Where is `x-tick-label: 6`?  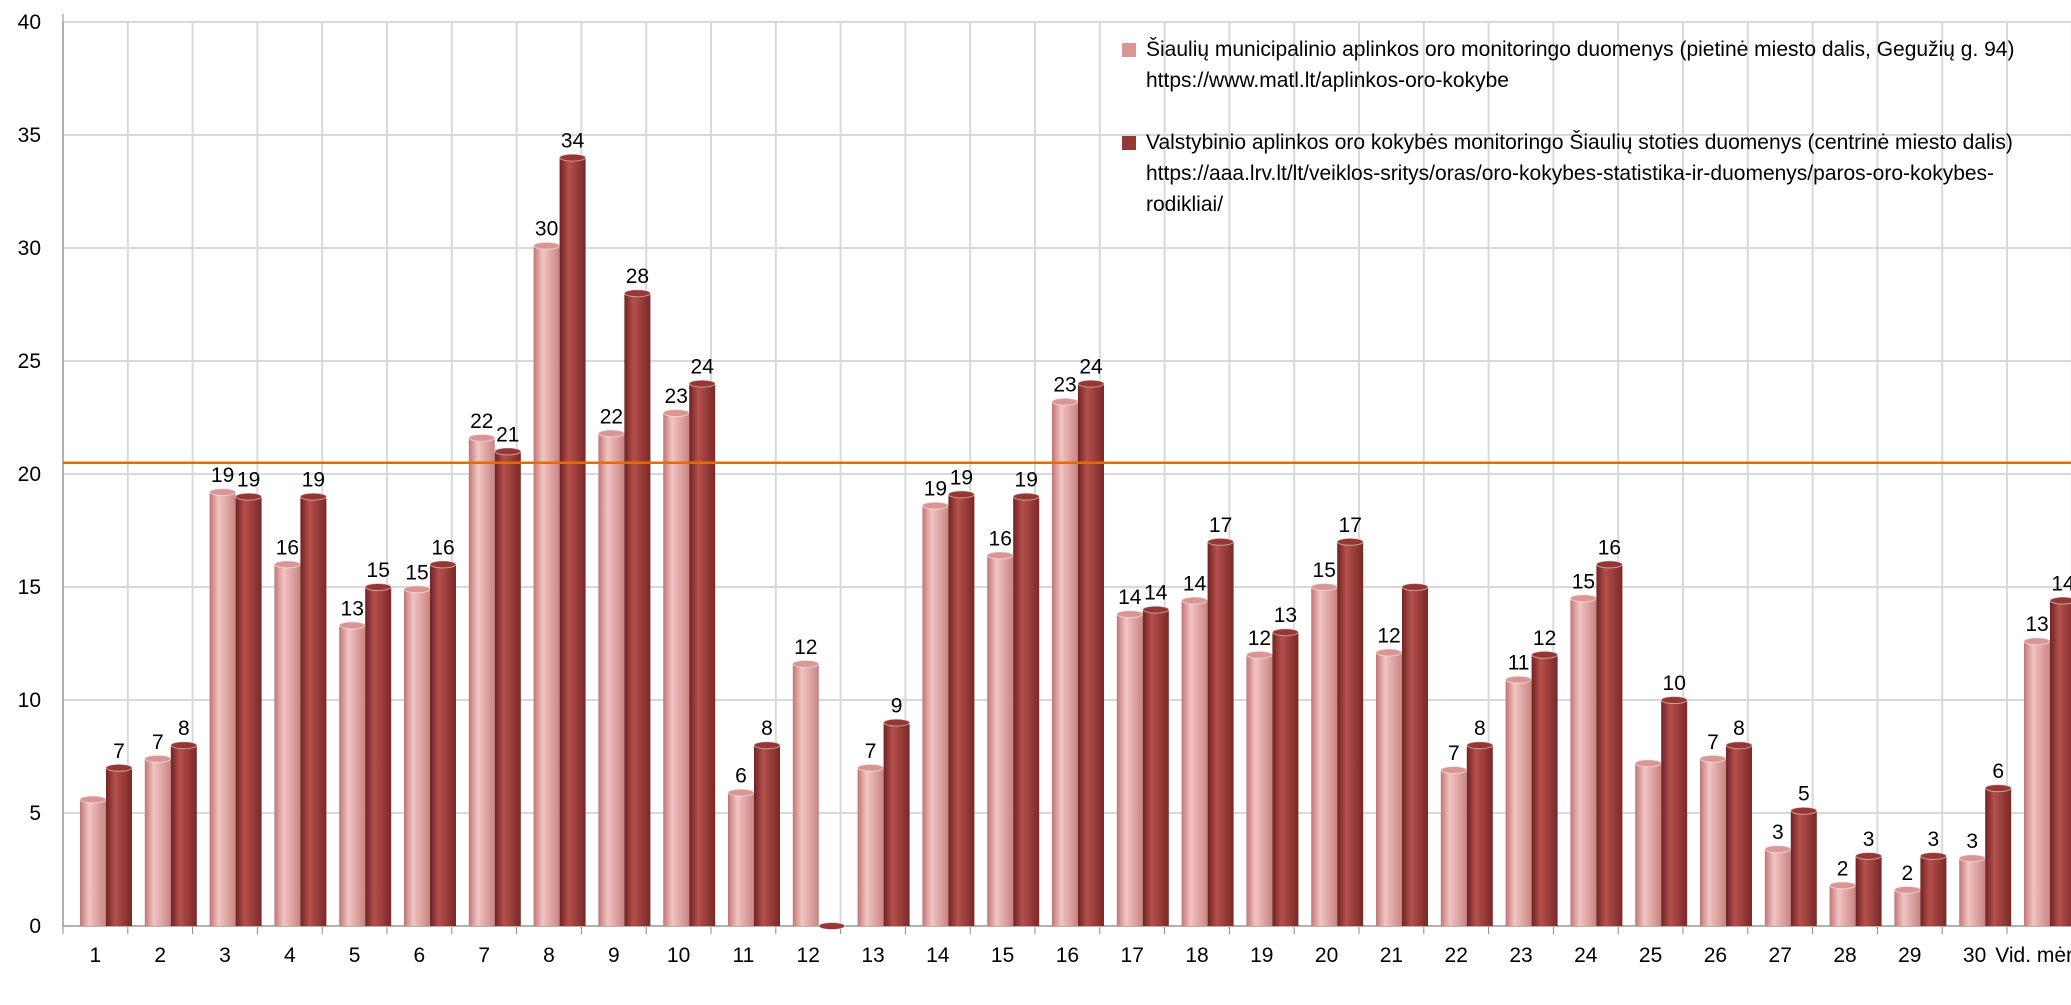
x-tick-label: 6 is located at coordinates (420, 955).